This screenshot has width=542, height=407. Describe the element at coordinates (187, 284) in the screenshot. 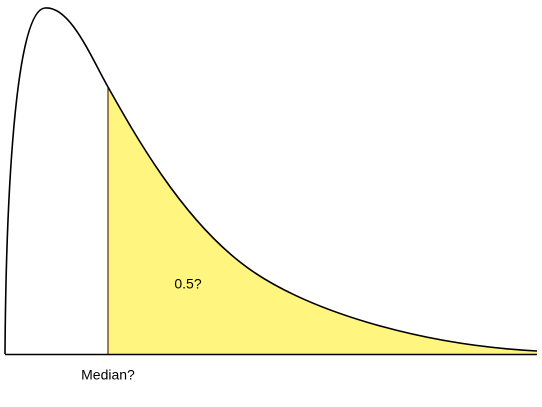

I see `area-label: 0.5?` at that location.